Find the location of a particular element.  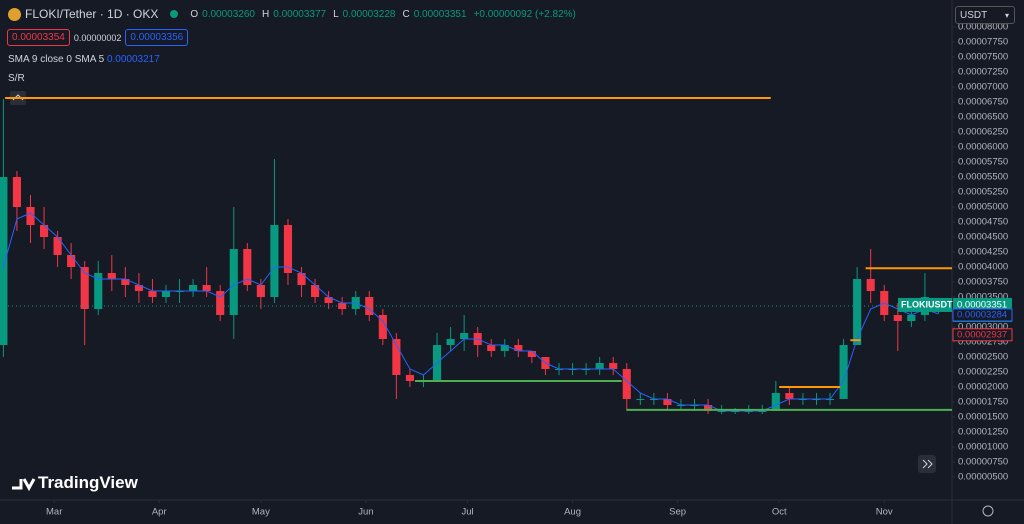

sr-legend: S/R is located at coordinates (16, 78).